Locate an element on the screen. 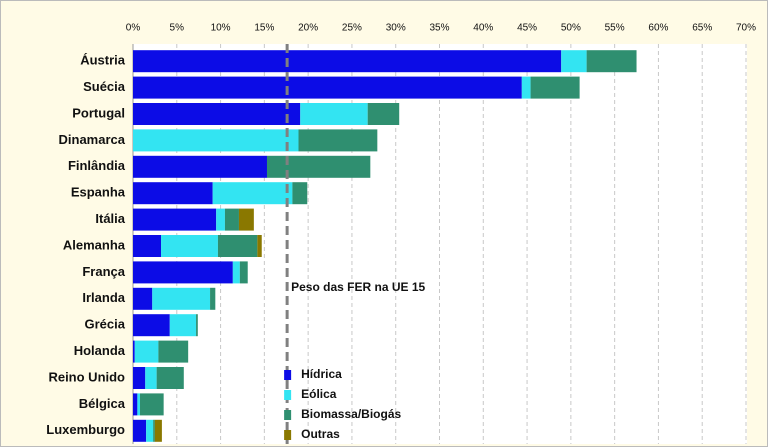 The width and height of the screenshot is (768, 447). x-tick-label: 70% is located at coordinates (746, 28).